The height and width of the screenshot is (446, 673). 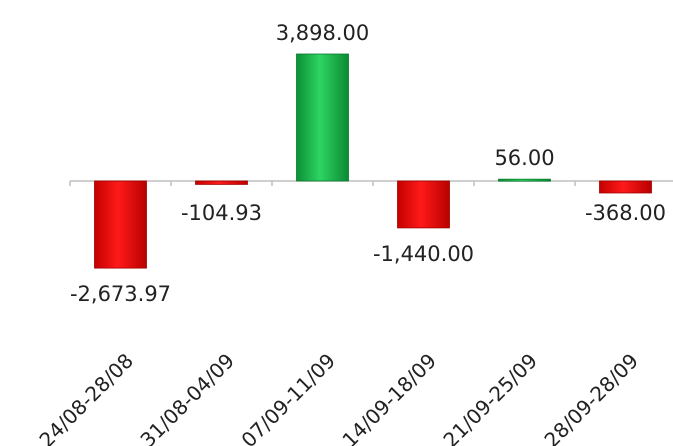 I want to click on x-tick-label-3: 07/09-11/09, so click(x=288, y=397).